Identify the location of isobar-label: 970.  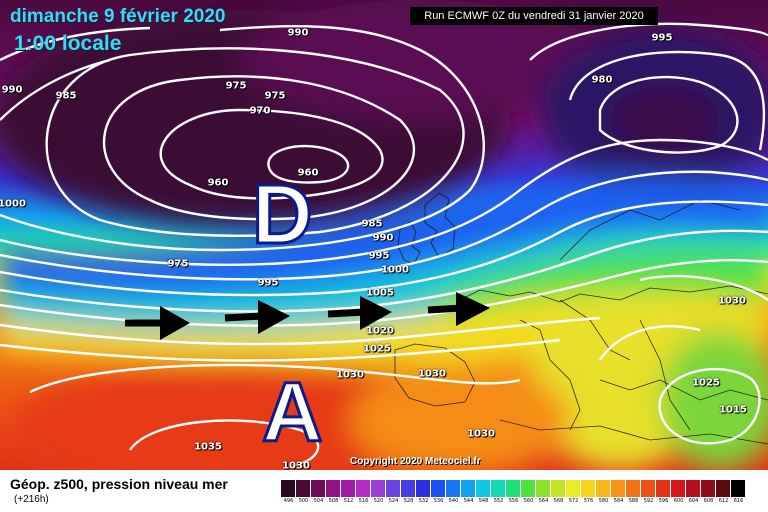
(260, 111).